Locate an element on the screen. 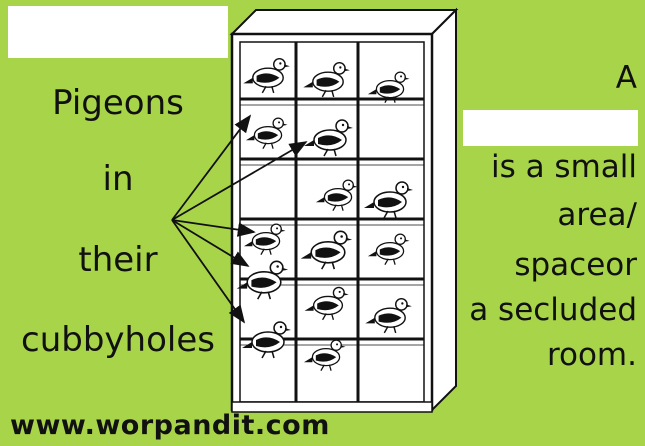  left-caption-line-1: Pigeons is located at coordinates (118, 103).